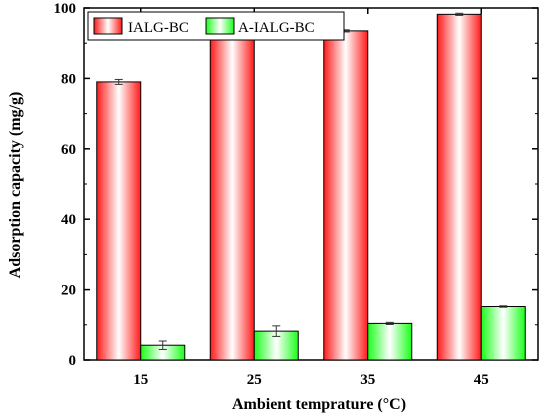 The image size is (550, 416). What do you see at coordinates (276, 28) in the screenshot?
I see `legend-label-a-ialg-bc: A-IALG-BC` at bounding box center [276, 28].